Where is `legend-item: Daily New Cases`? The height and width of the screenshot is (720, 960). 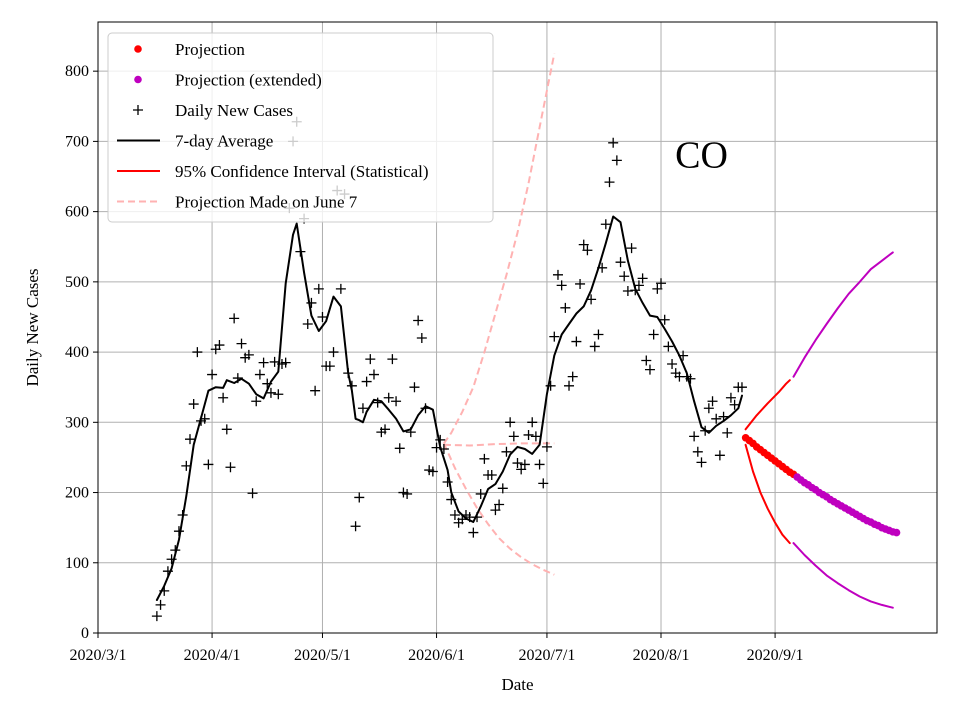 legend-item: Daily New Cases is located at coordinates (213, 110).